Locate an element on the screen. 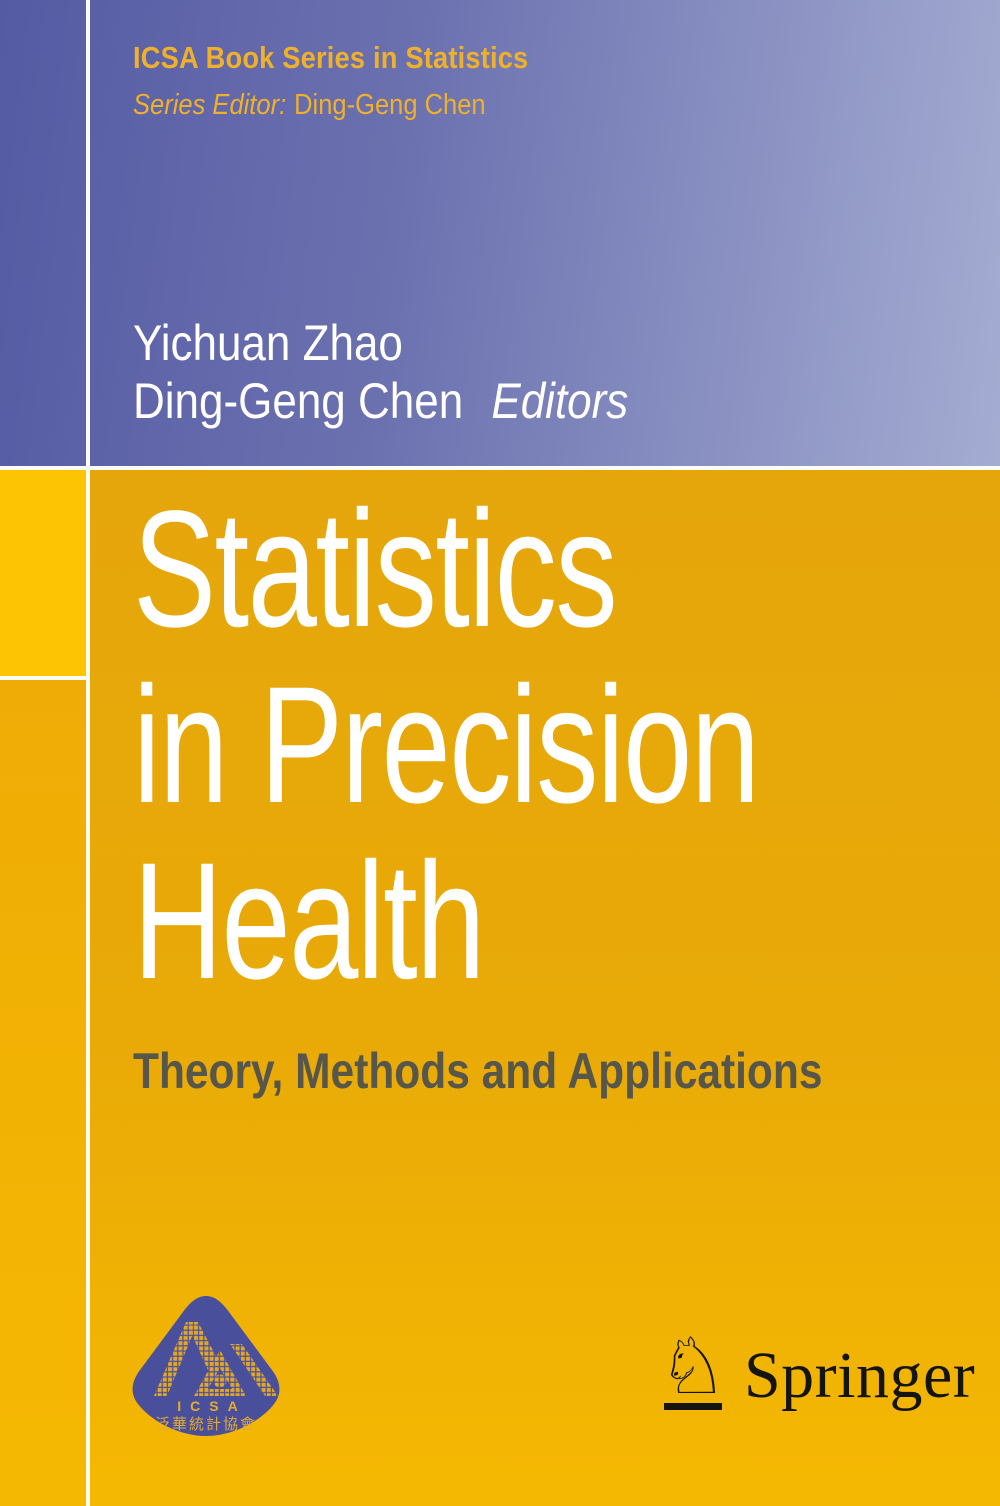 The width and height of the screenshot is (1000, 1506). editor-line-2: Ding-Geng Chen Editors is located at coordinates (380, 401).